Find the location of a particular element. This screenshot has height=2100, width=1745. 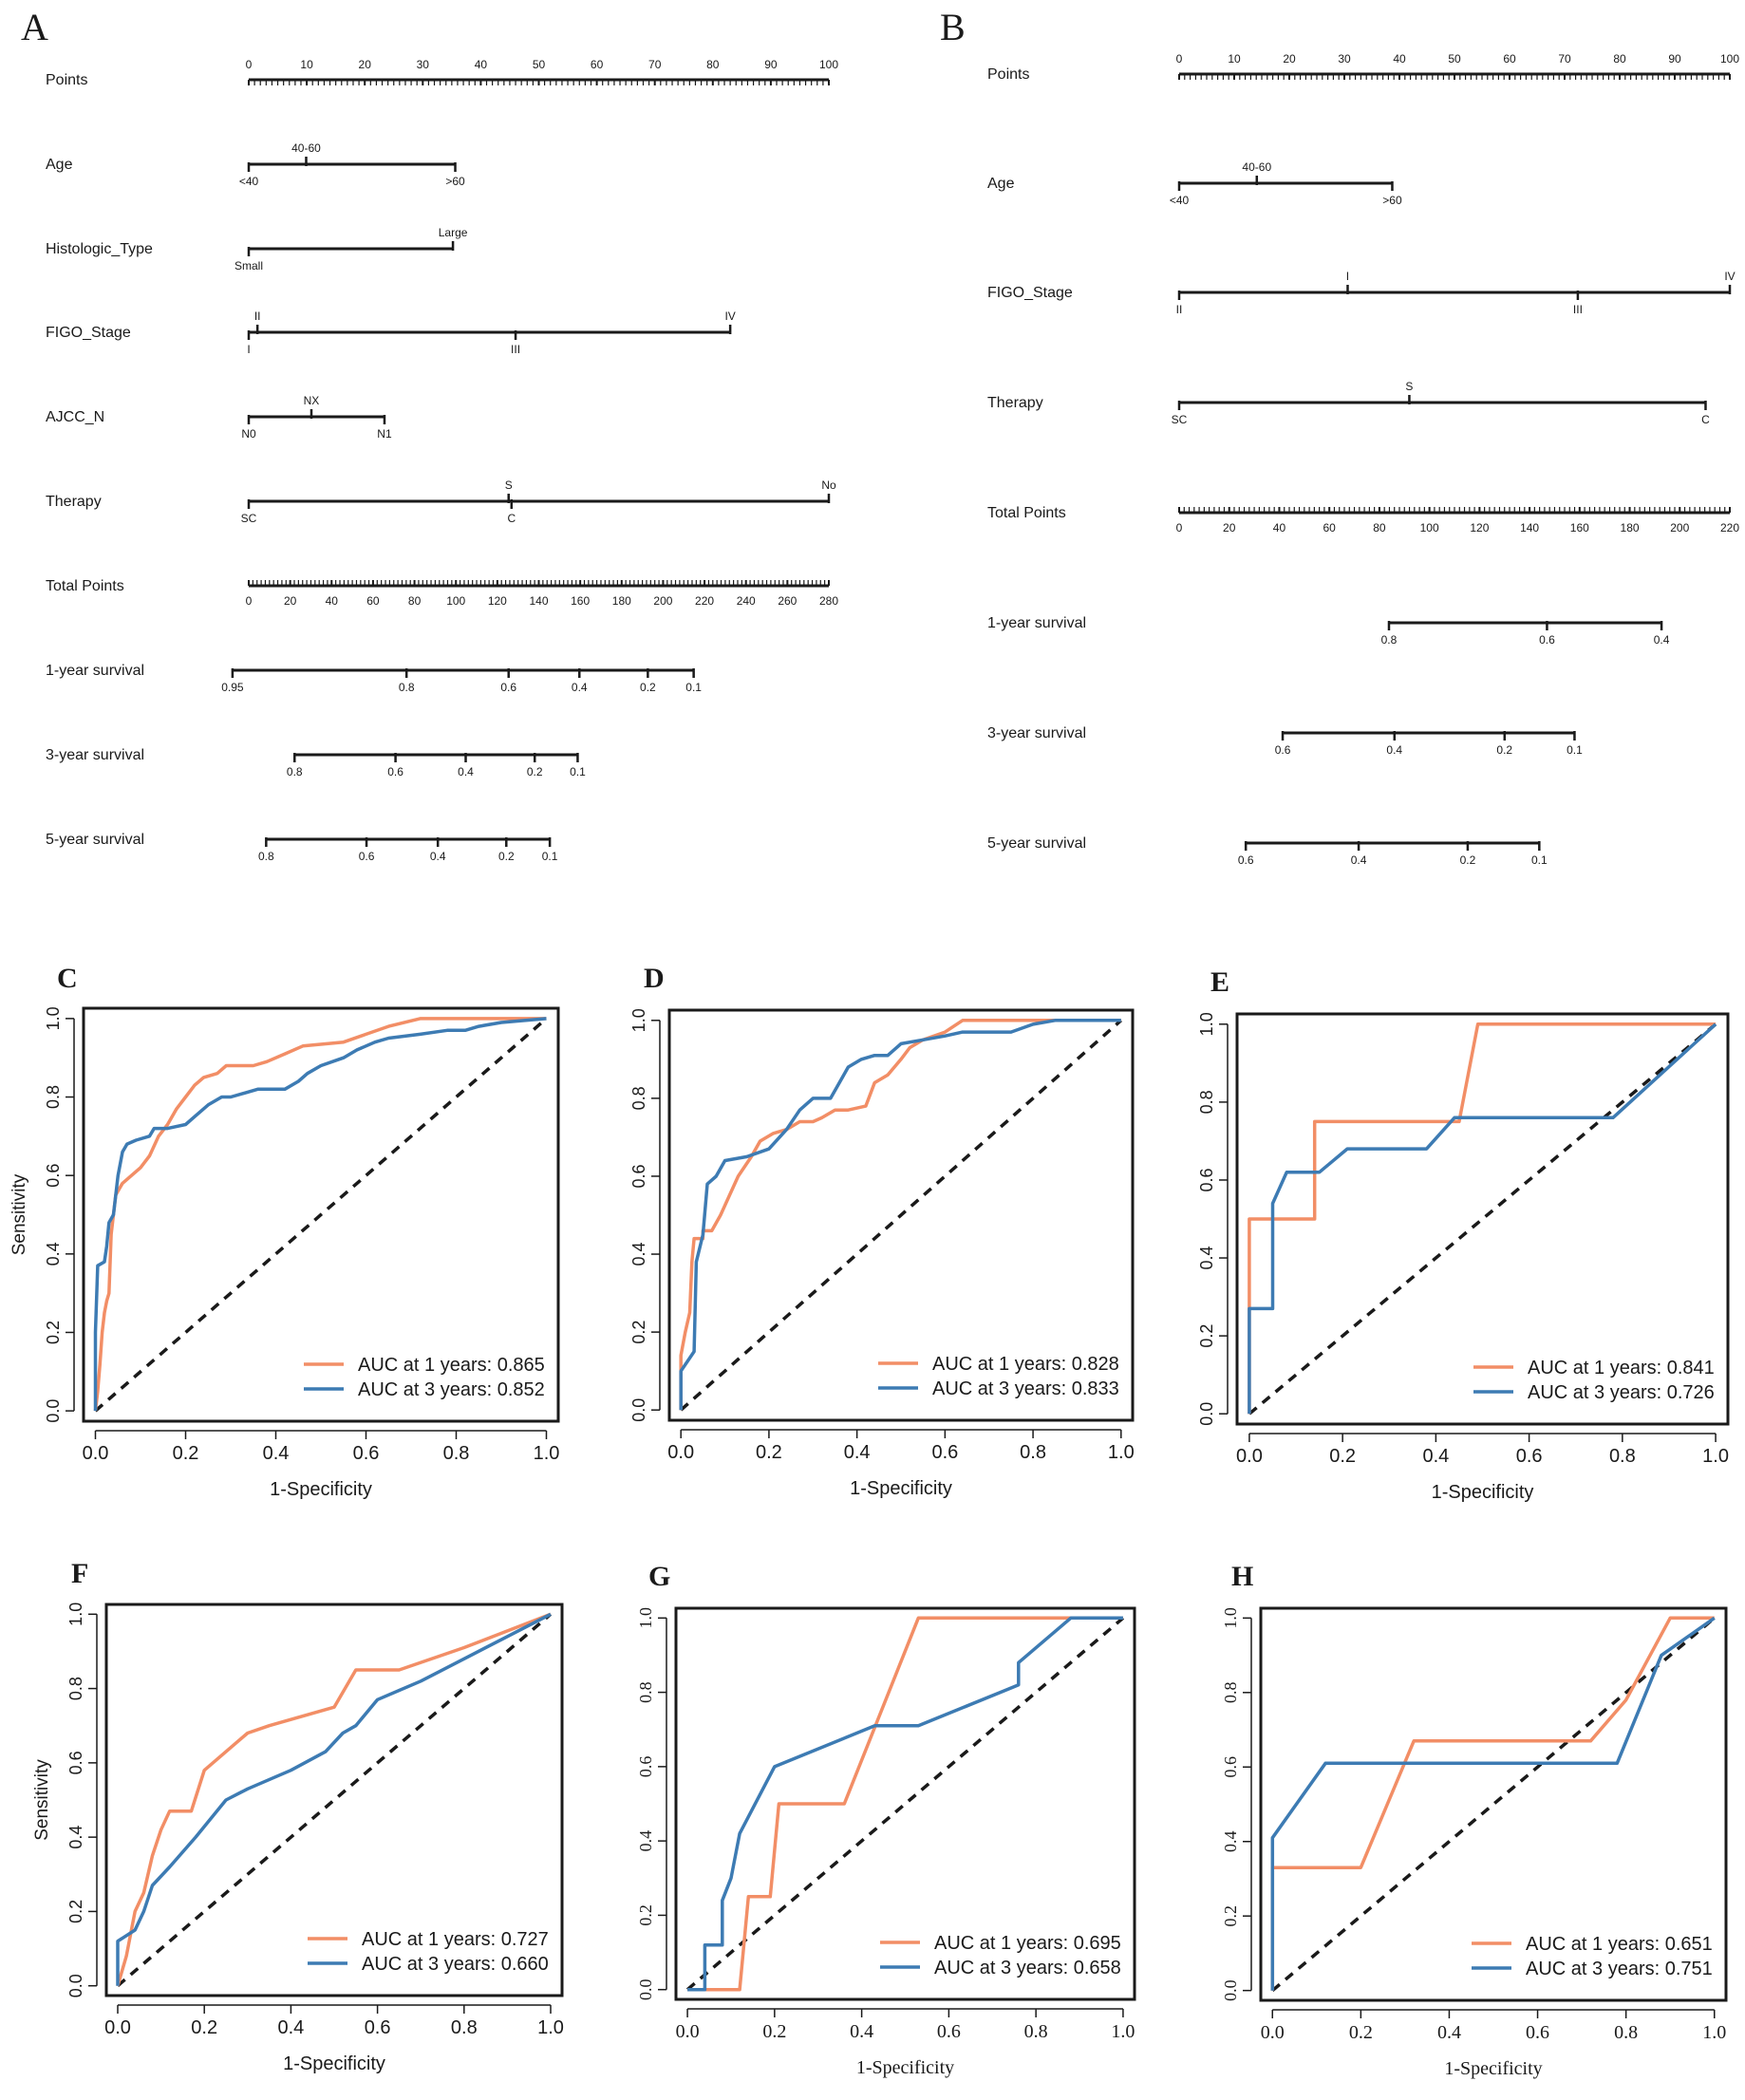

legend-label-3-year: AUC at 3 years: 0.833 is located at coordinates (1025, 1388).